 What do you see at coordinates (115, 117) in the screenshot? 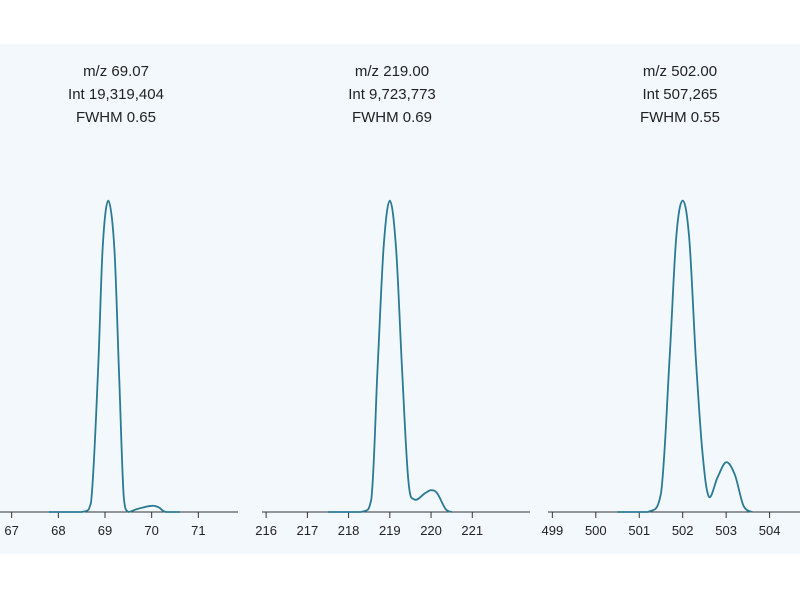
I see `fwhm-label: FWHM 0.65` at bounding box center [115, 117].